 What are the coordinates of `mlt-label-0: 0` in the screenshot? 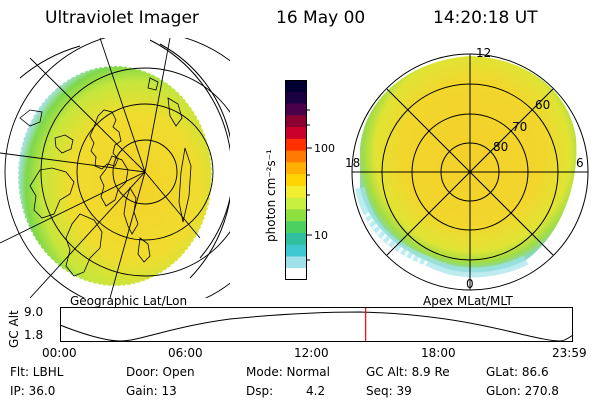 It's located at (470, 284).